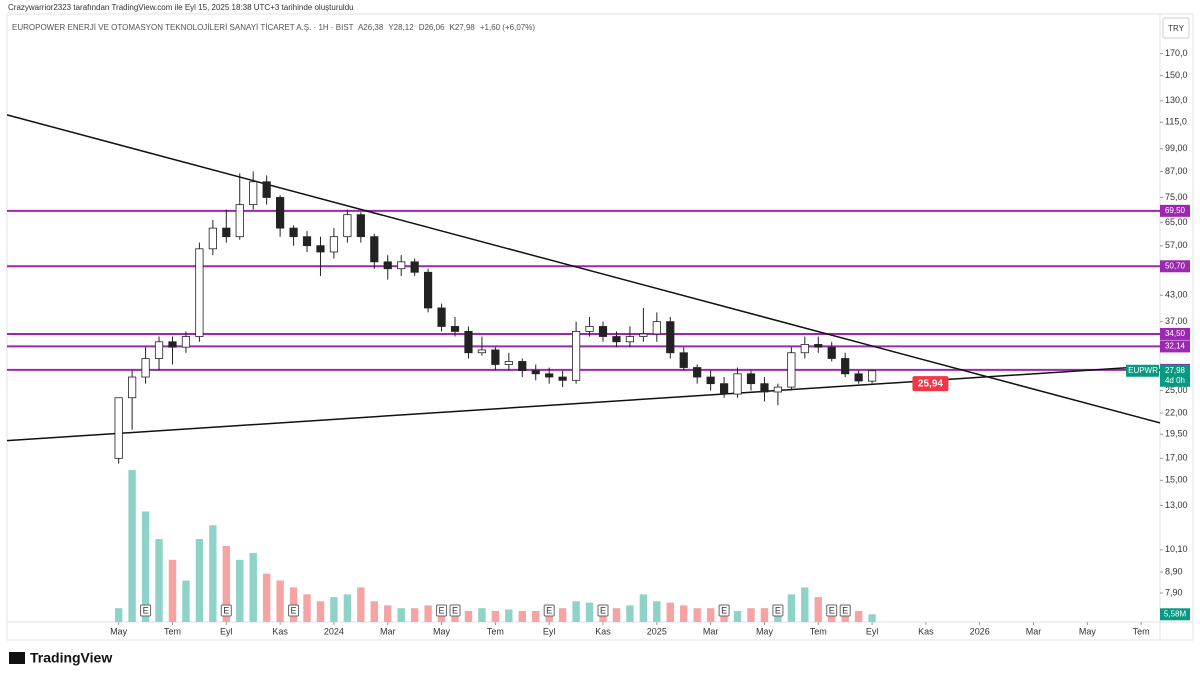  I want to click on currency: TRY, so click(1176, 28).